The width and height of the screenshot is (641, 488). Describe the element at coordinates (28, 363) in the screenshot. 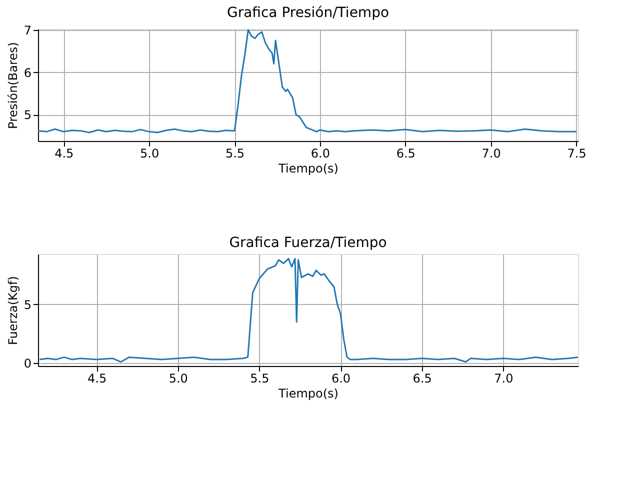

I see `y-tick-label: 0` at that location.